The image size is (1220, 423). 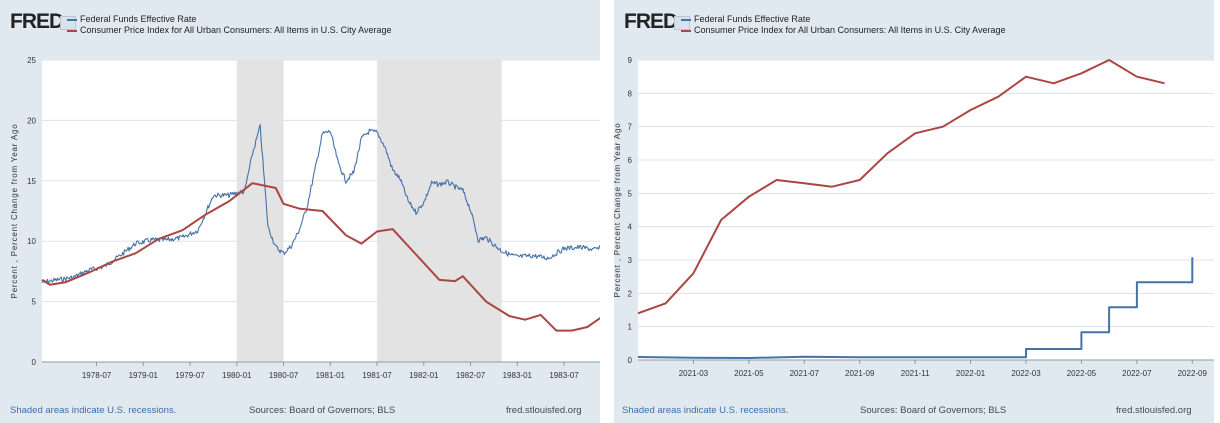 What do you see at coordinates (97, 375) in the screenshot?
I see `x-tick-label: 1978-07` at bounding box center [97, 375].